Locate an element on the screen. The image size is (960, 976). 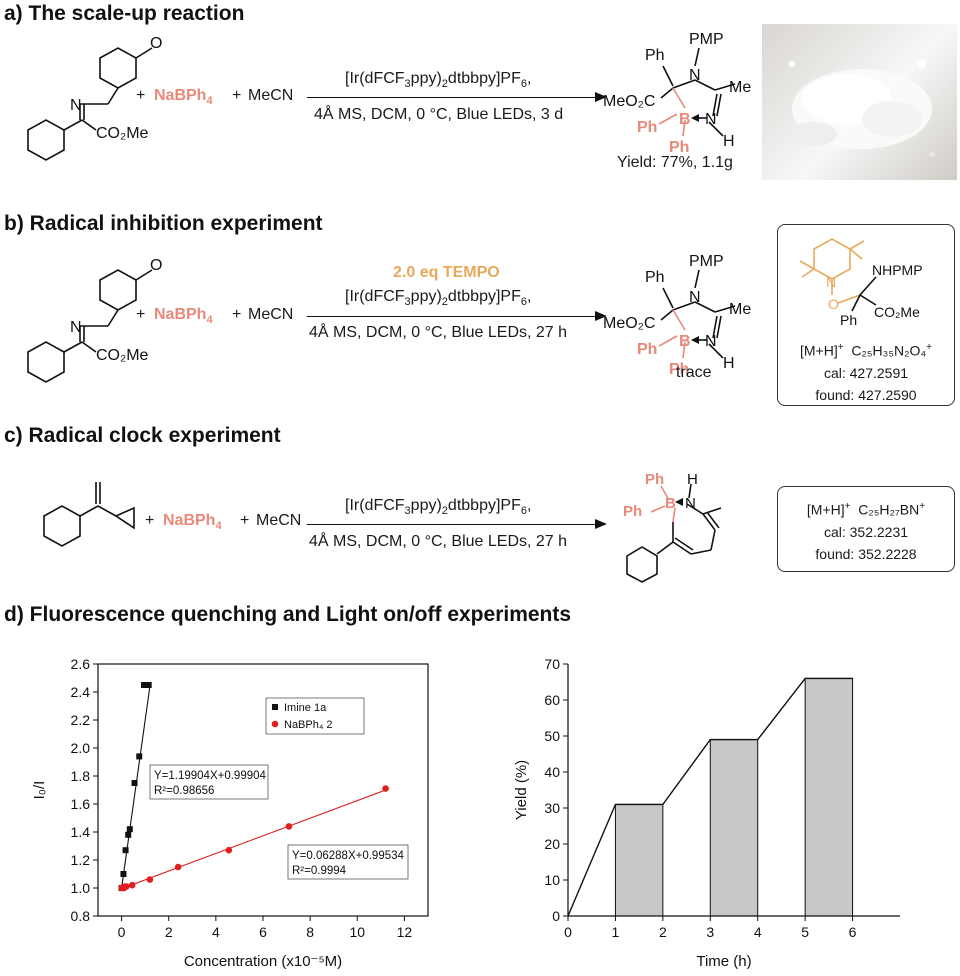
arrow-head-b is located at coordinates (601, 316).